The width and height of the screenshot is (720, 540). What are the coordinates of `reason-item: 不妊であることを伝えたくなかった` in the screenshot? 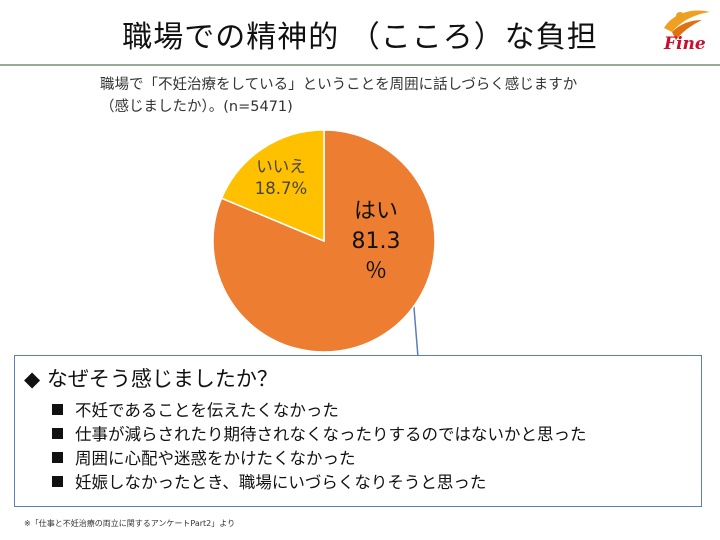 It's located at (319, 411).